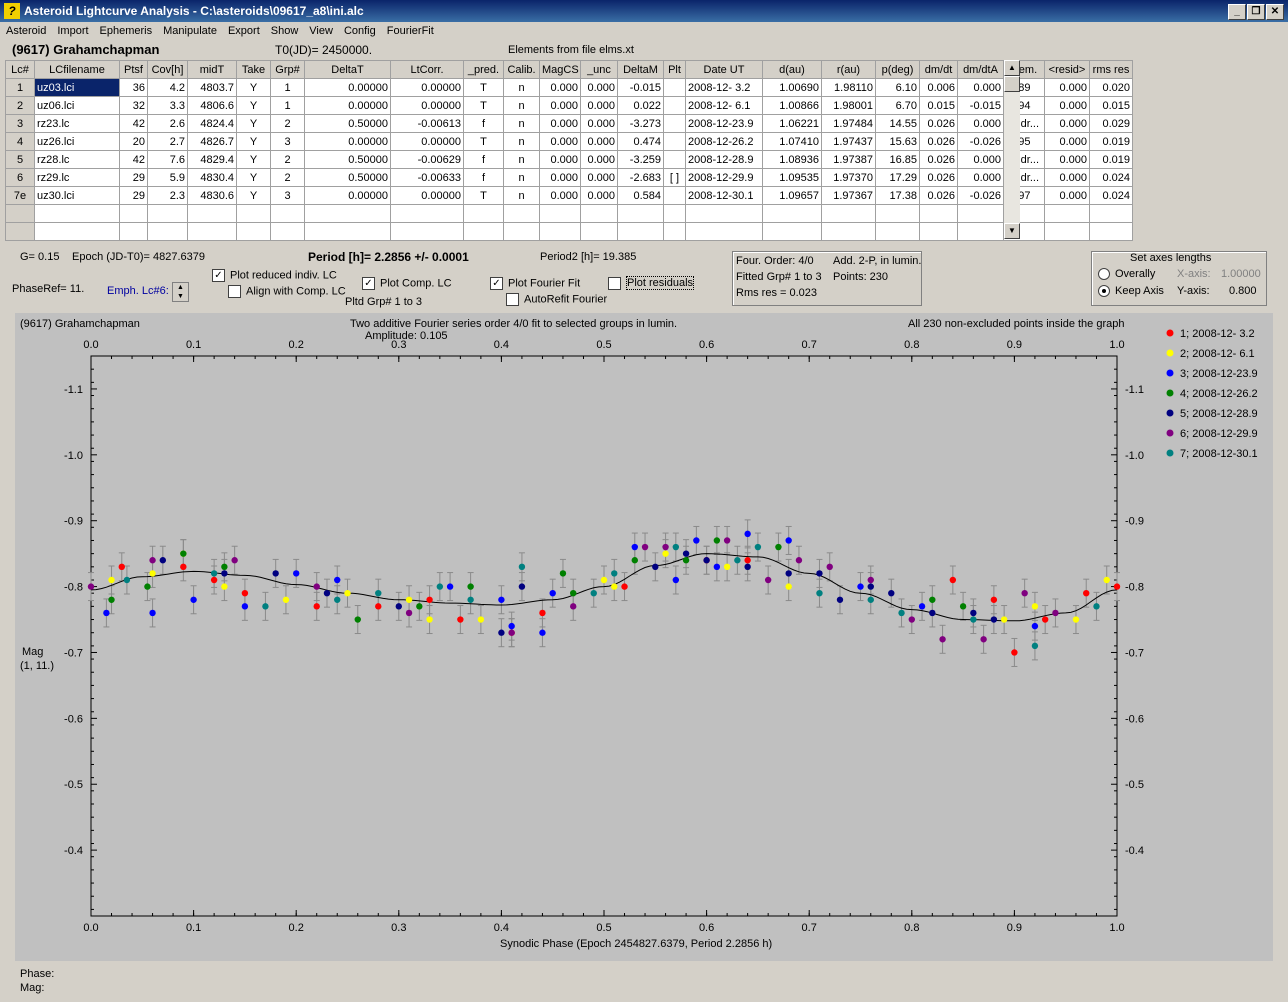 This screenshot has height=1002, width=1288. What do you see at coordinates (848, 69) in the screenshot?
I see `column-header: r(au)` at bounding box center [848, 69].